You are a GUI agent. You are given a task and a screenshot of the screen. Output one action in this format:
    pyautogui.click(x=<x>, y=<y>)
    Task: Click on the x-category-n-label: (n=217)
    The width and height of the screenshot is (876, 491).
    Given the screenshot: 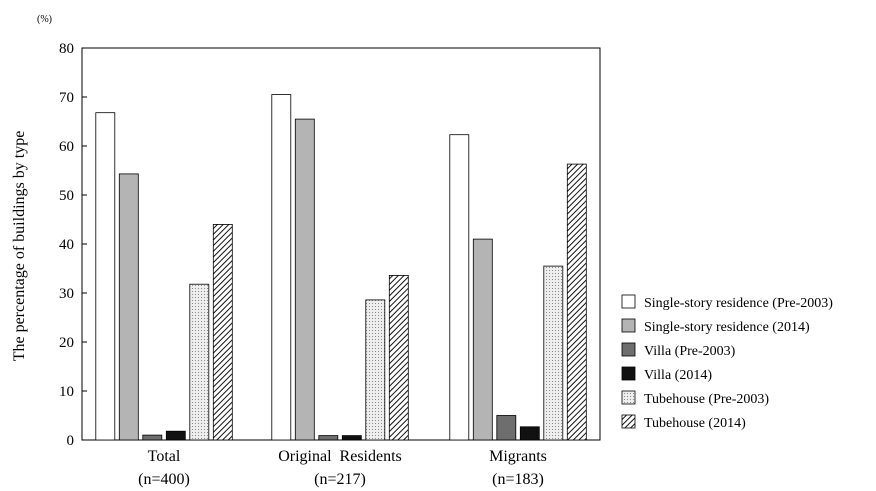 What is the action you would take?
    pyautogui.click(x=340, y=479)
    